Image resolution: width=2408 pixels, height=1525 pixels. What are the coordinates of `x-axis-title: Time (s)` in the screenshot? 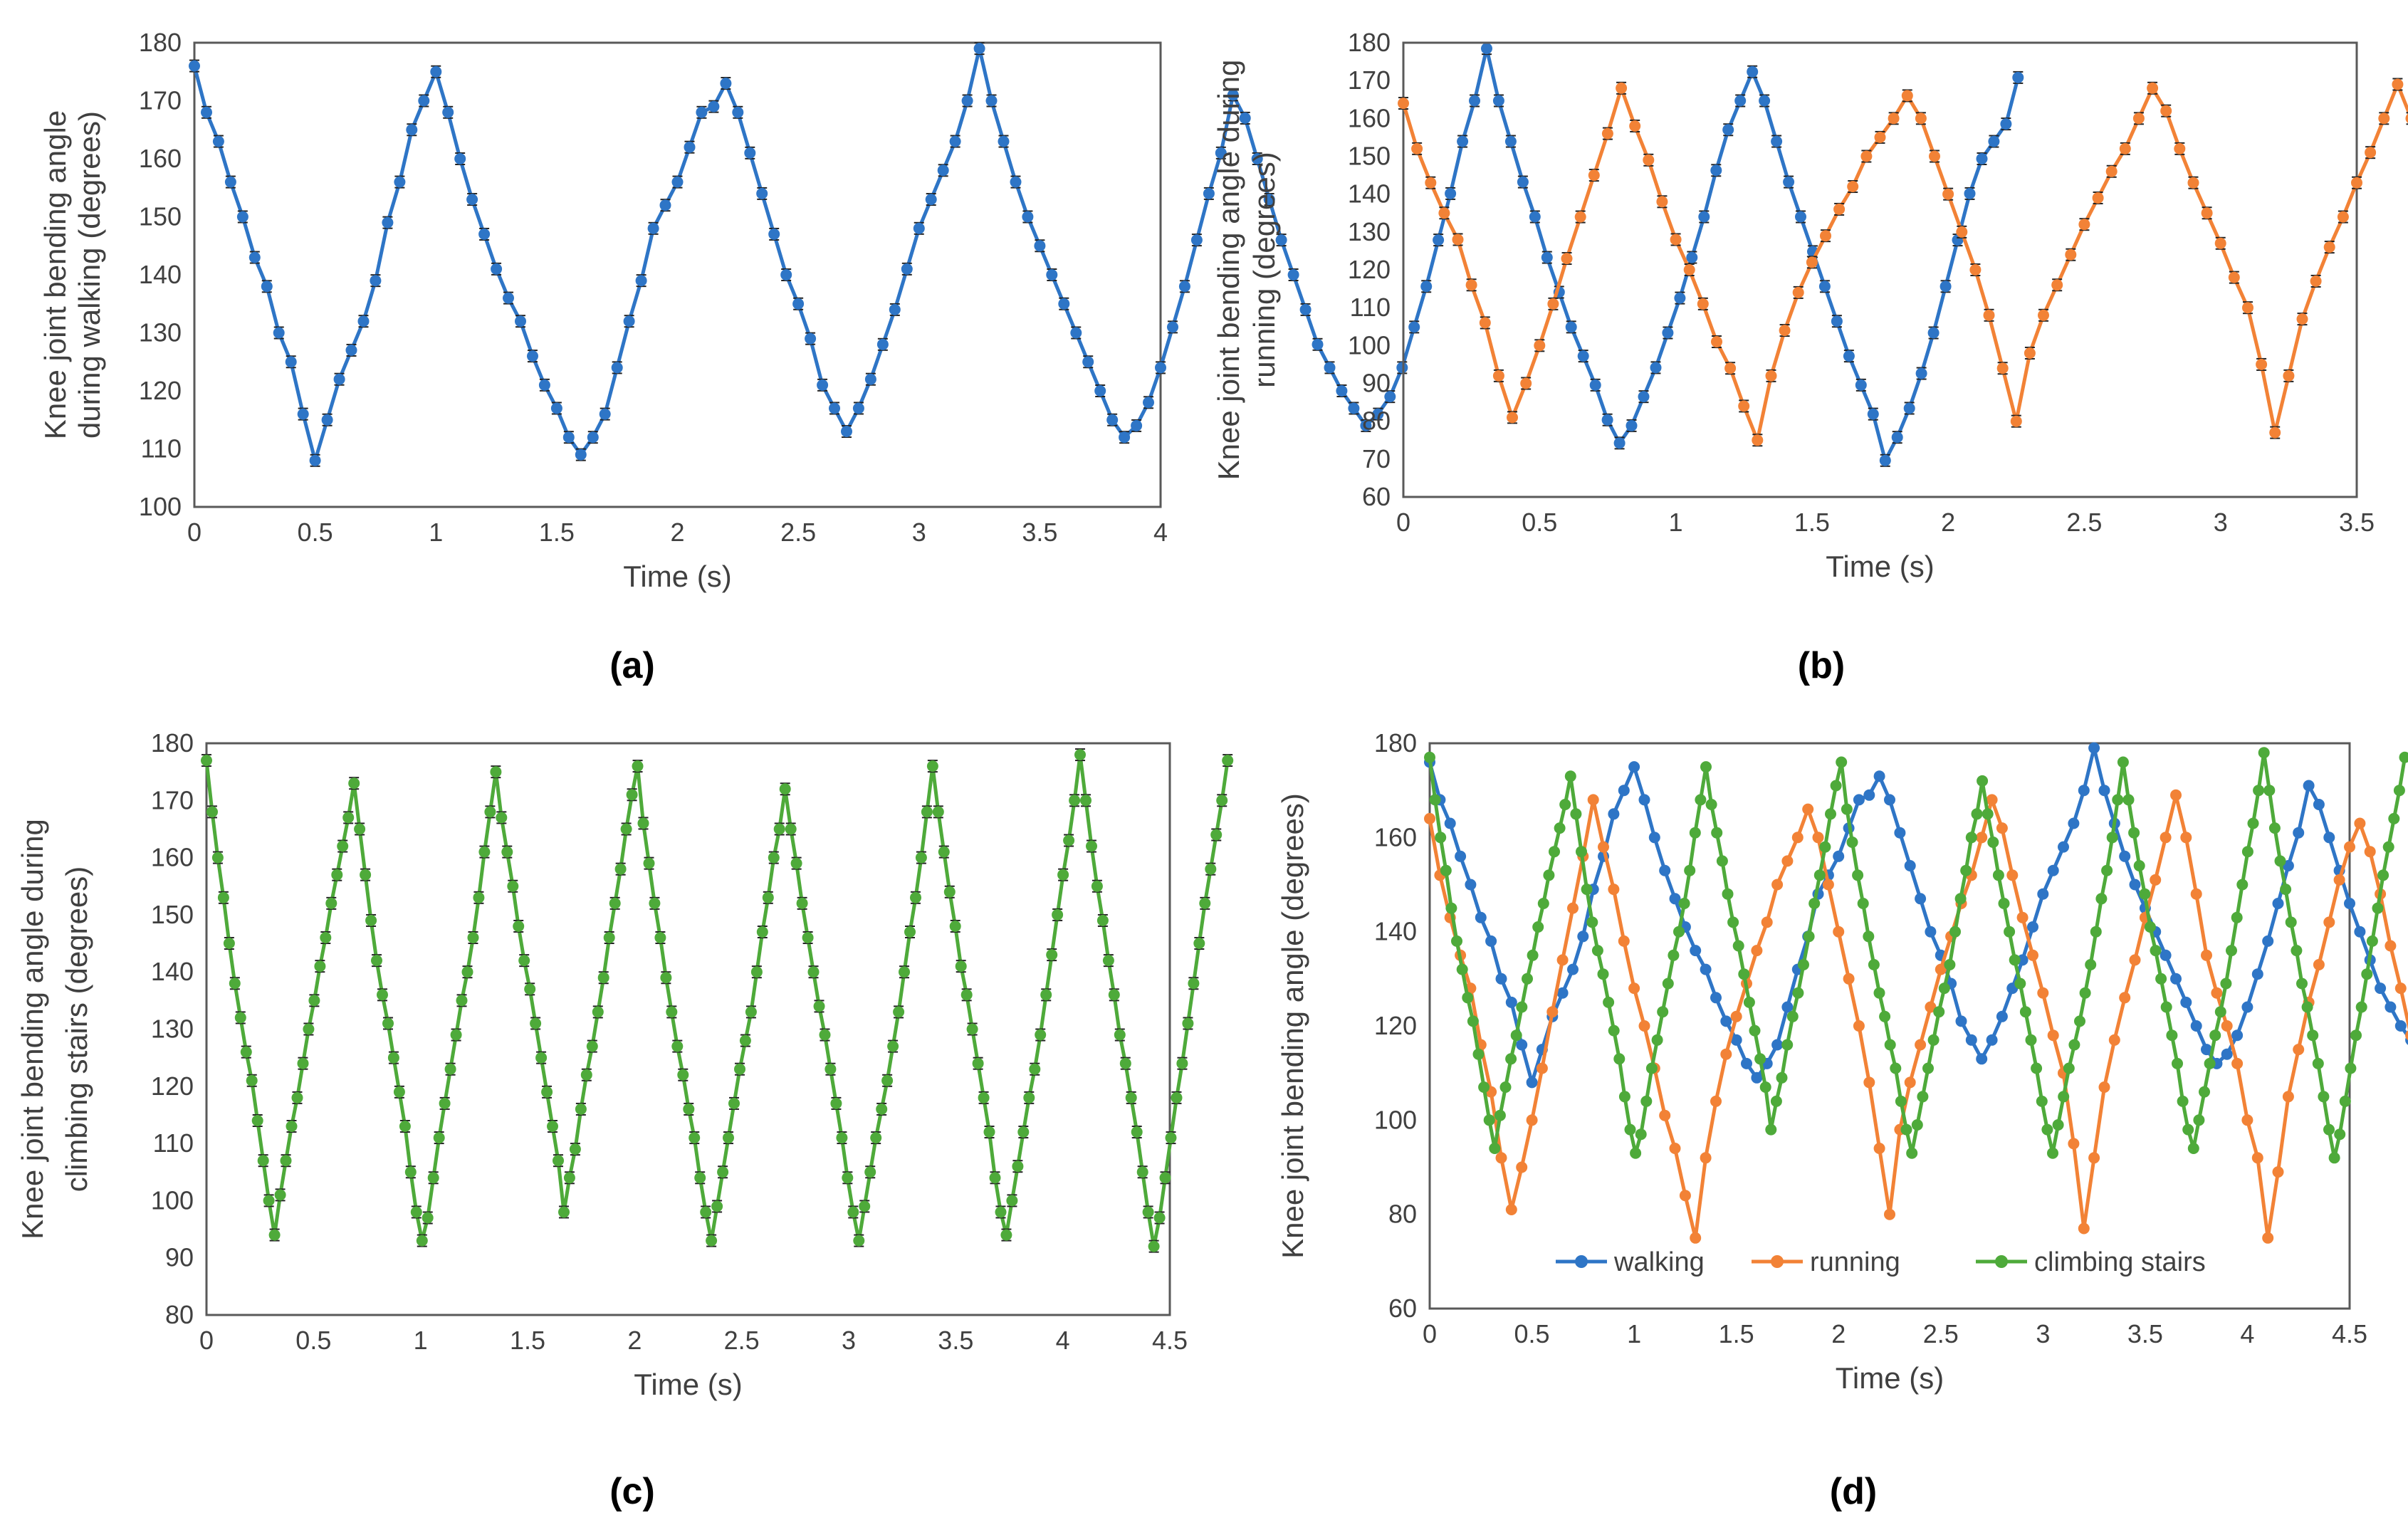 It's located at (688, 1384).